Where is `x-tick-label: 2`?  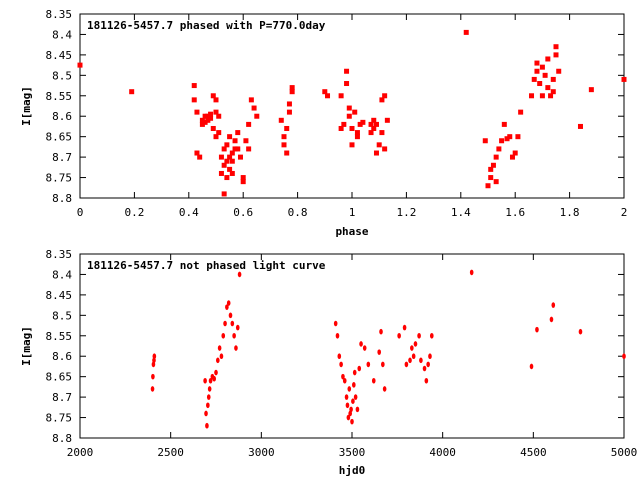 x-tick-label: 2 is located at coordinates (624, 212).